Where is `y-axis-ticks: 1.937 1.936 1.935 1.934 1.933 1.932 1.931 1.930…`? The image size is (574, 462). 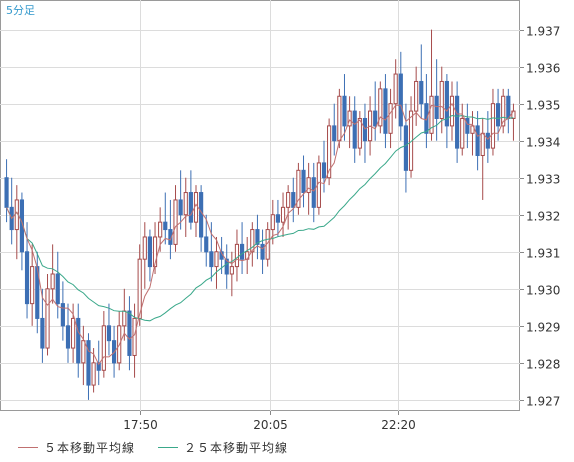
y-axis-ticks: 1.937 1.936 1.935 1.934 1.933 1.932 1.931 1.930… is located at coordinates (540, 217).